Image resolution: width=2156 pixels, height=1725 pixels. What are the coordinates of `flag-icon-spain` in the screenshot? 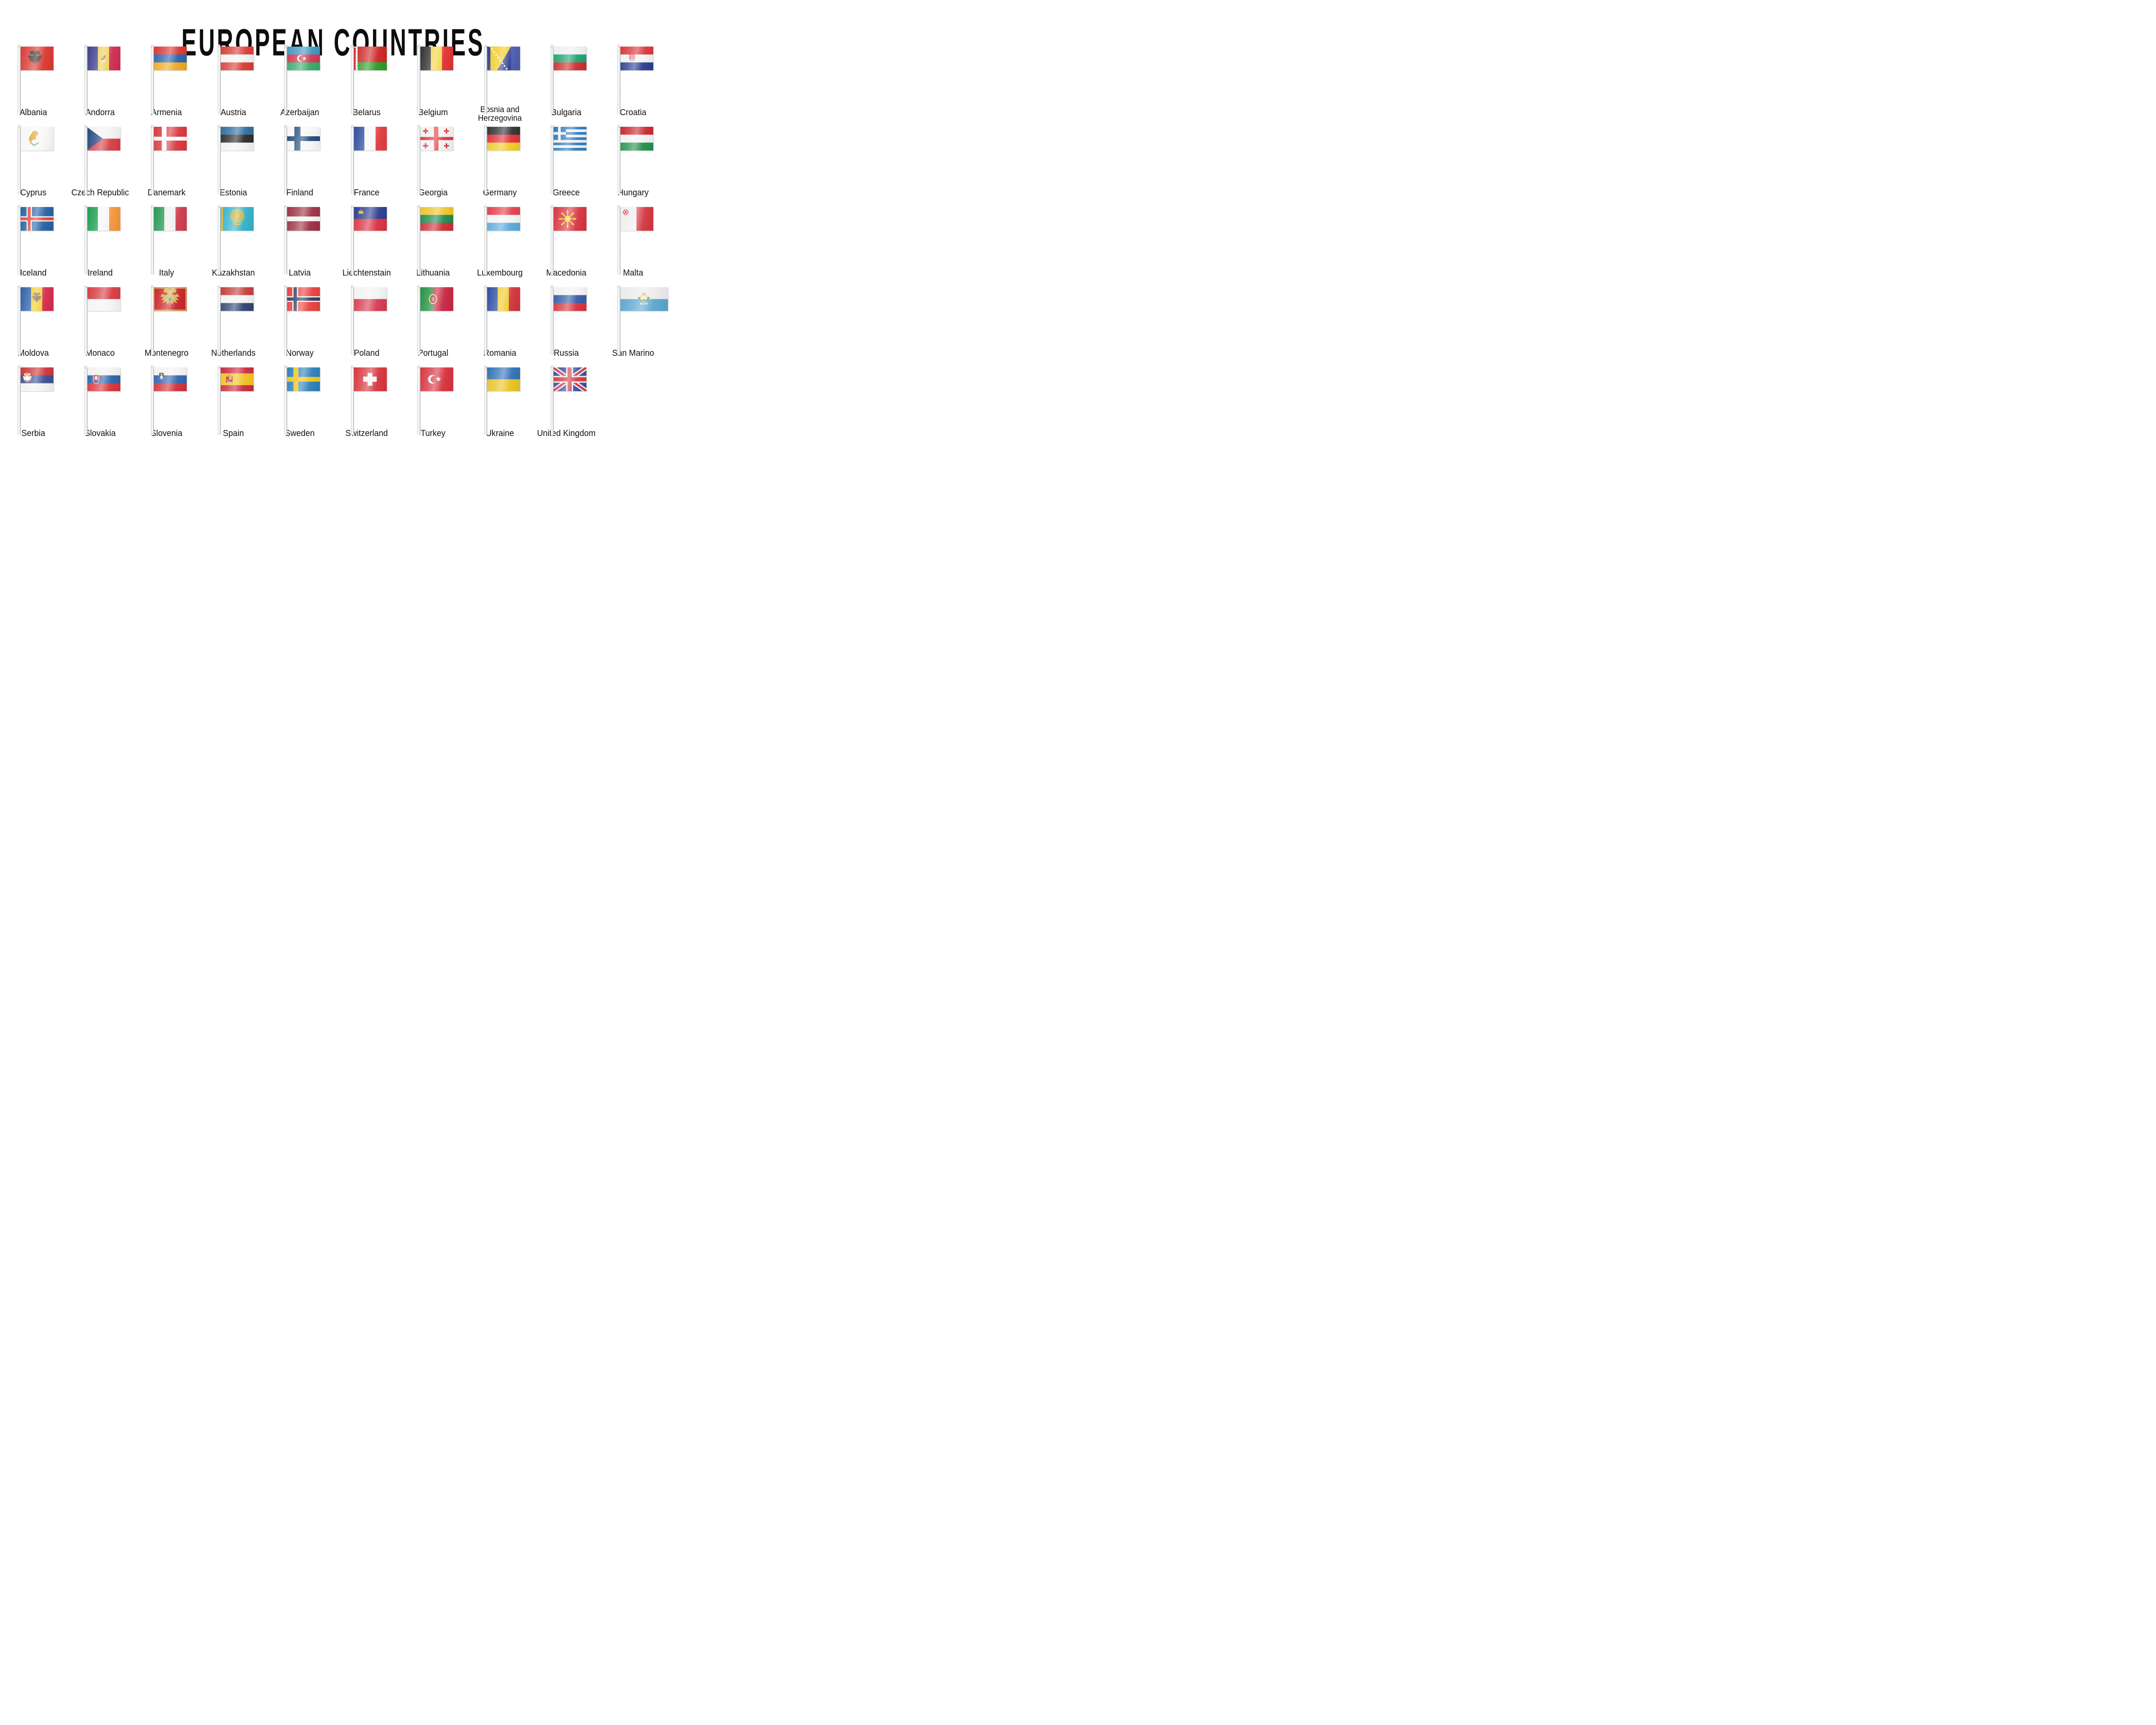 It's located at (236, 379).